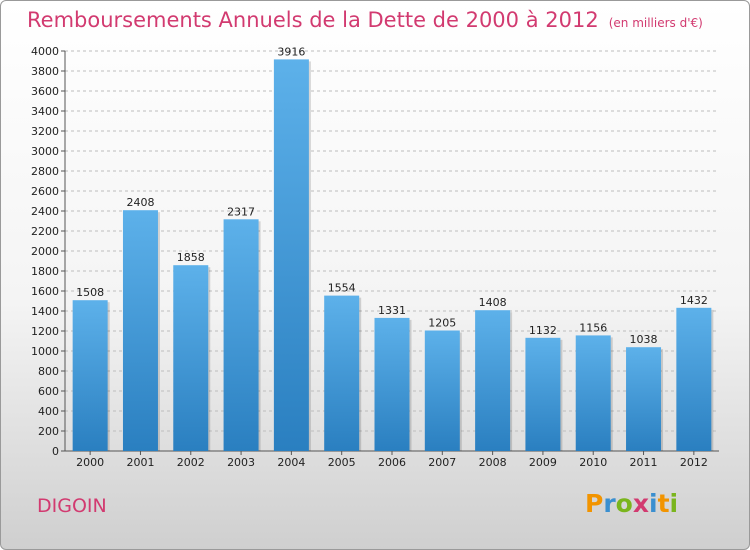 The height and width of the screenshot is (550, 750). Describe the element at coordinates (593, 327) in the screenshot. I see `value-label: 1156` at that location.